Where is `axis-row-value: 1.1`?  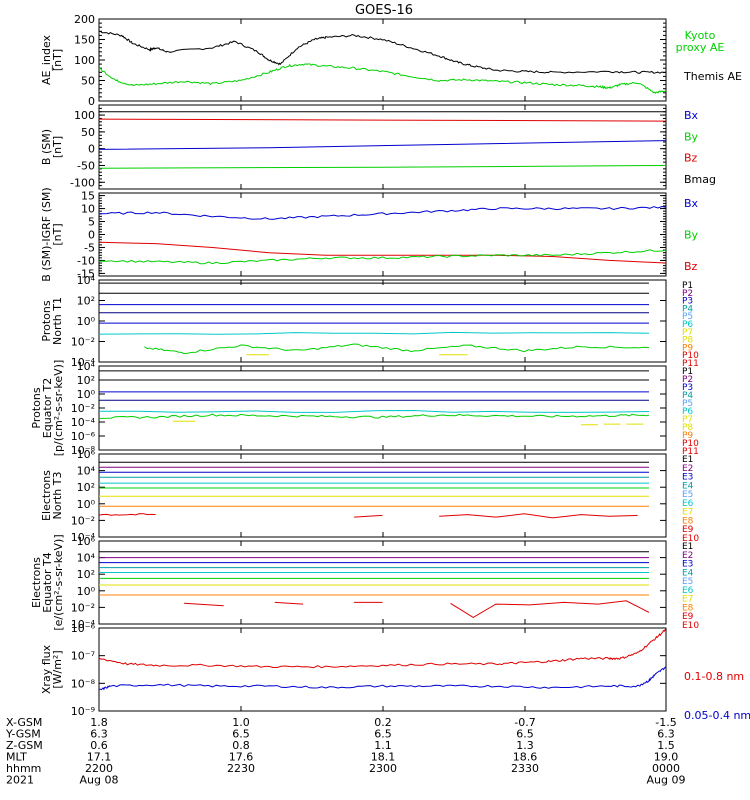 axis-row-value: 1.1 is located at coordinates (383, 745).